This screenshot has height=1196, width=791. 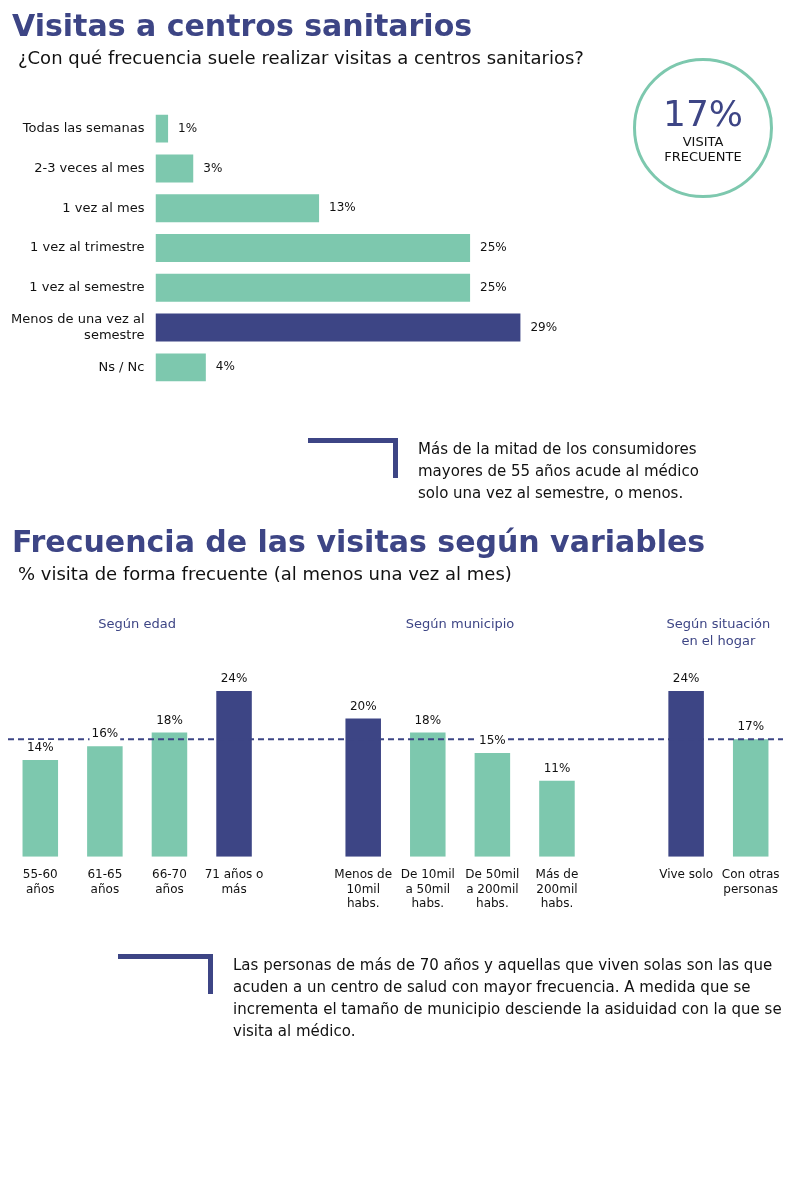 What do you see at coordinates (342, 207) in the screenshot?
I see `data-label: 13%` at bounding box center [342, 207].